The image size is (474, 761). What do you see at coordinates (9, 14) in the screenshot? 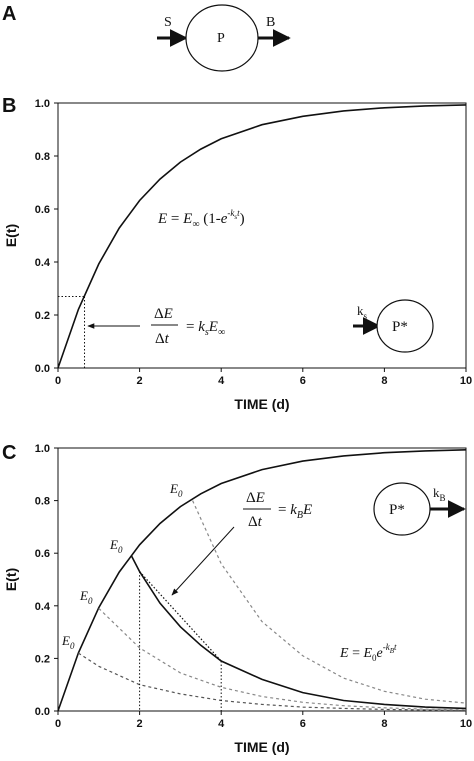
I see `panel-a-letter: A` at bounding box center [9, 14].